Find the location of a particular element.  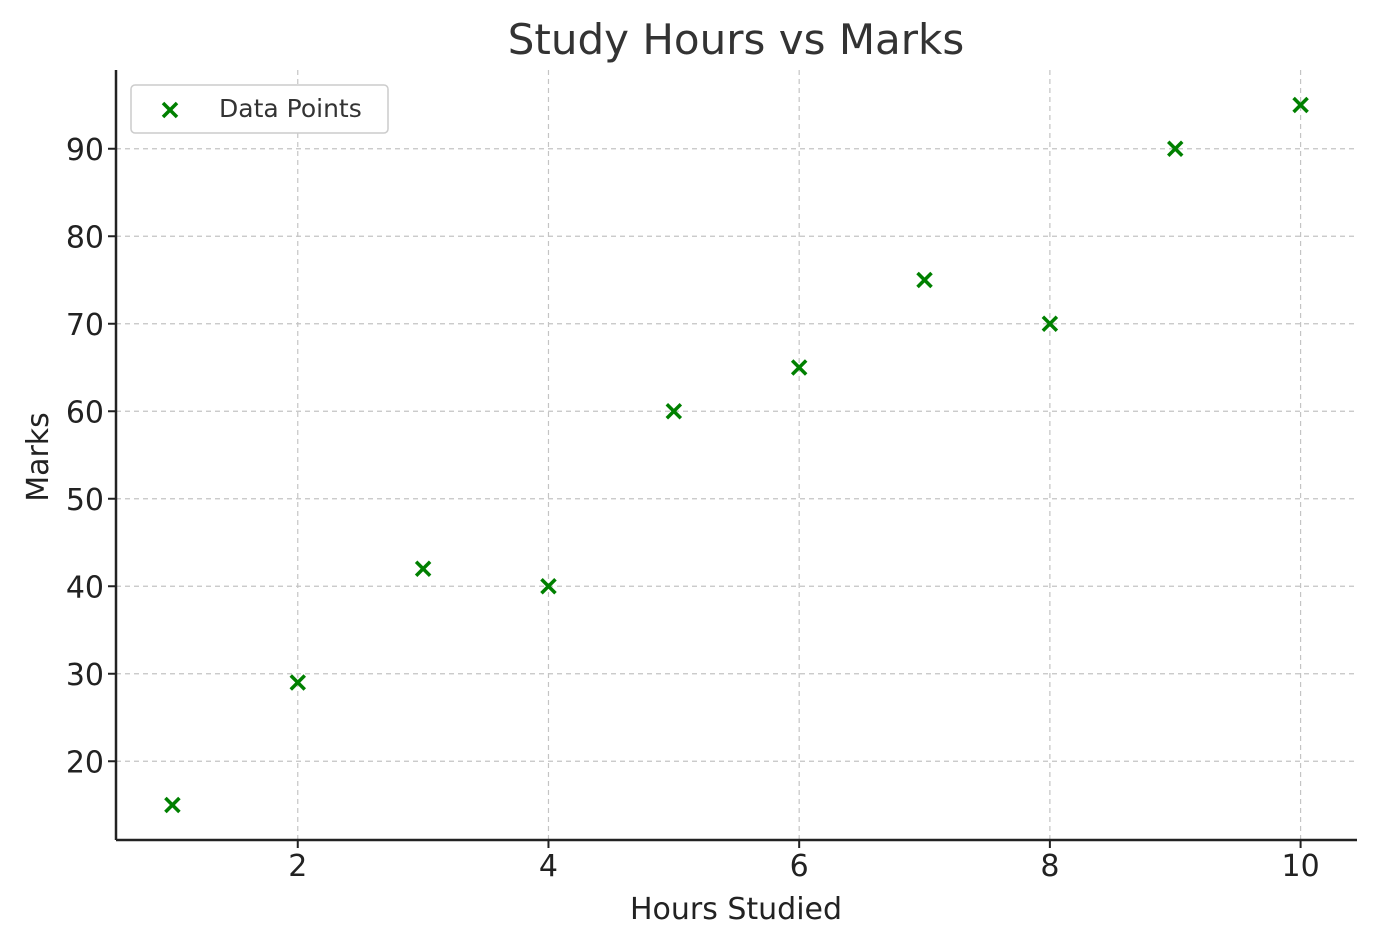

y-tick-label: 30 is located at coordinates (85, 675).